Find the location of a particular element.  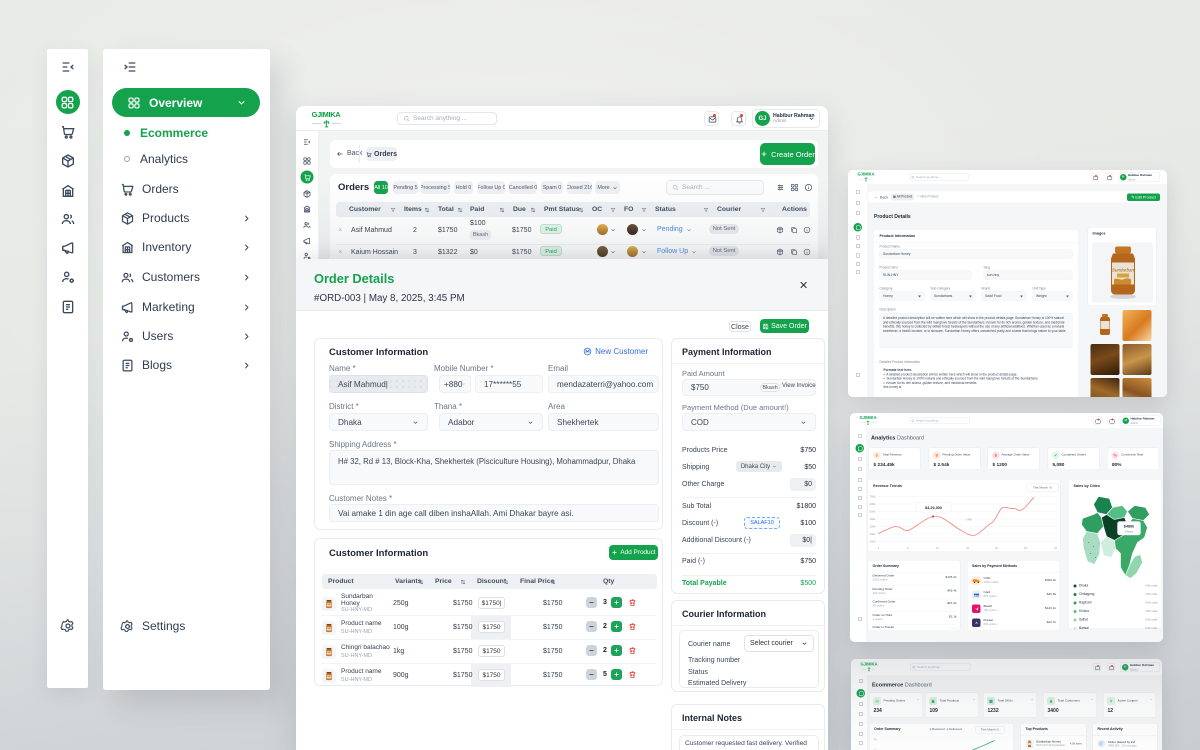

svg-text: 25 is located at coordinates (1026, 548).